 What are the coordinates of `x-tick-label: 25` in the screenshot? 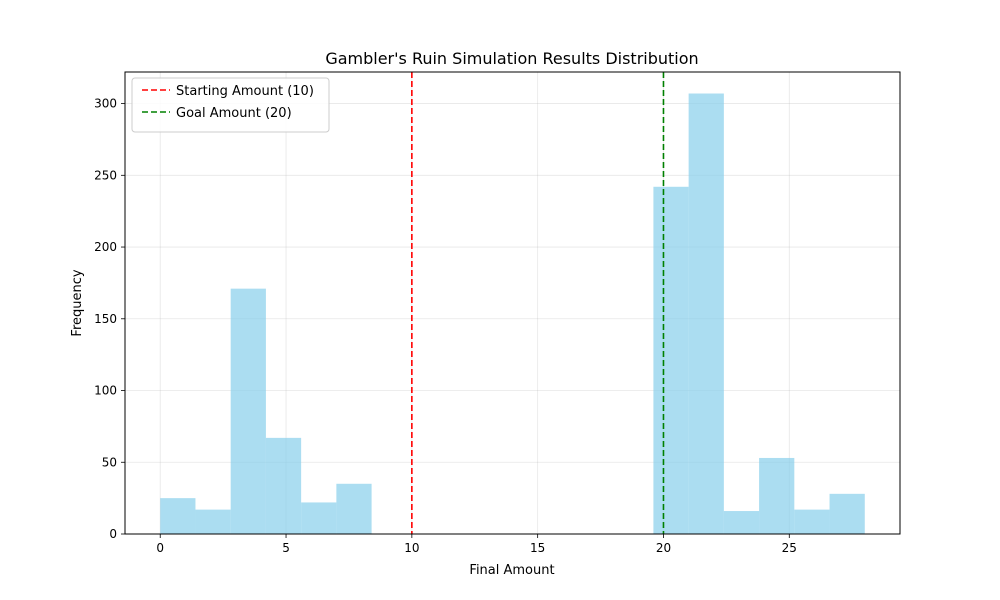 It's located at (789, 548).